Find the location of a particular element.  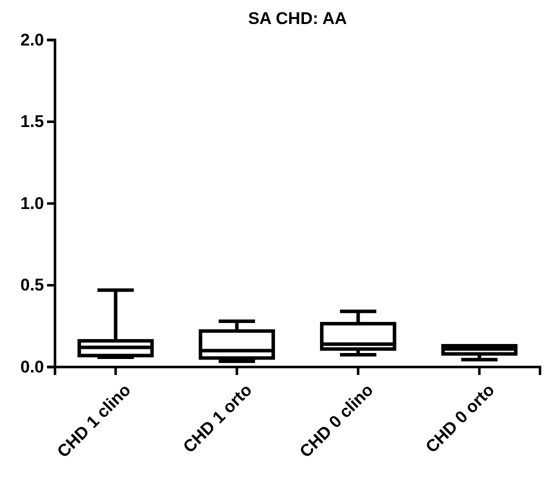

y-tick-label: 0.5 is located at coordinates (32, 285).